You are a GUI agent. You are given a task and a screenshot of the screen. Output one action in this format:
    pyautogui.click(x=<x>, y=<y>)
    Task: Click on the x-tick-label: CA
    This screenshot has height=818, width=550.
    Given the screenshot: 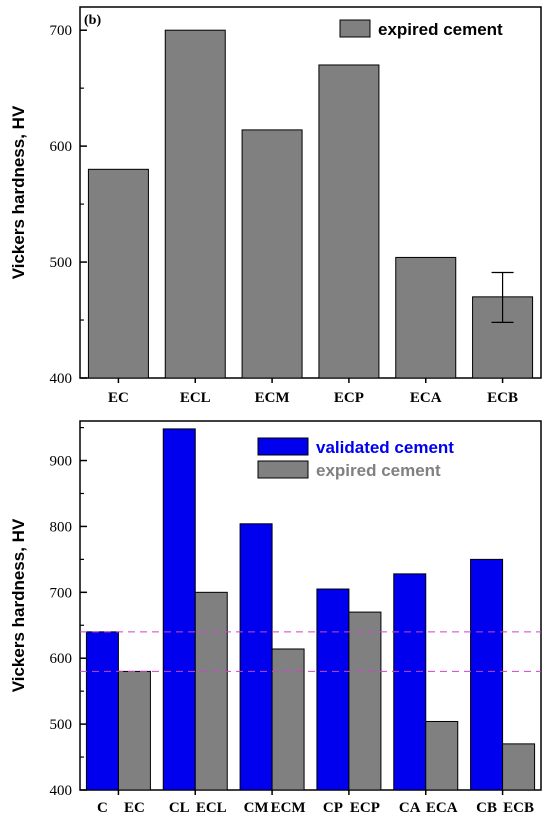 What is the action you would take?
    pyautogui.click(x=410, y=808)
    